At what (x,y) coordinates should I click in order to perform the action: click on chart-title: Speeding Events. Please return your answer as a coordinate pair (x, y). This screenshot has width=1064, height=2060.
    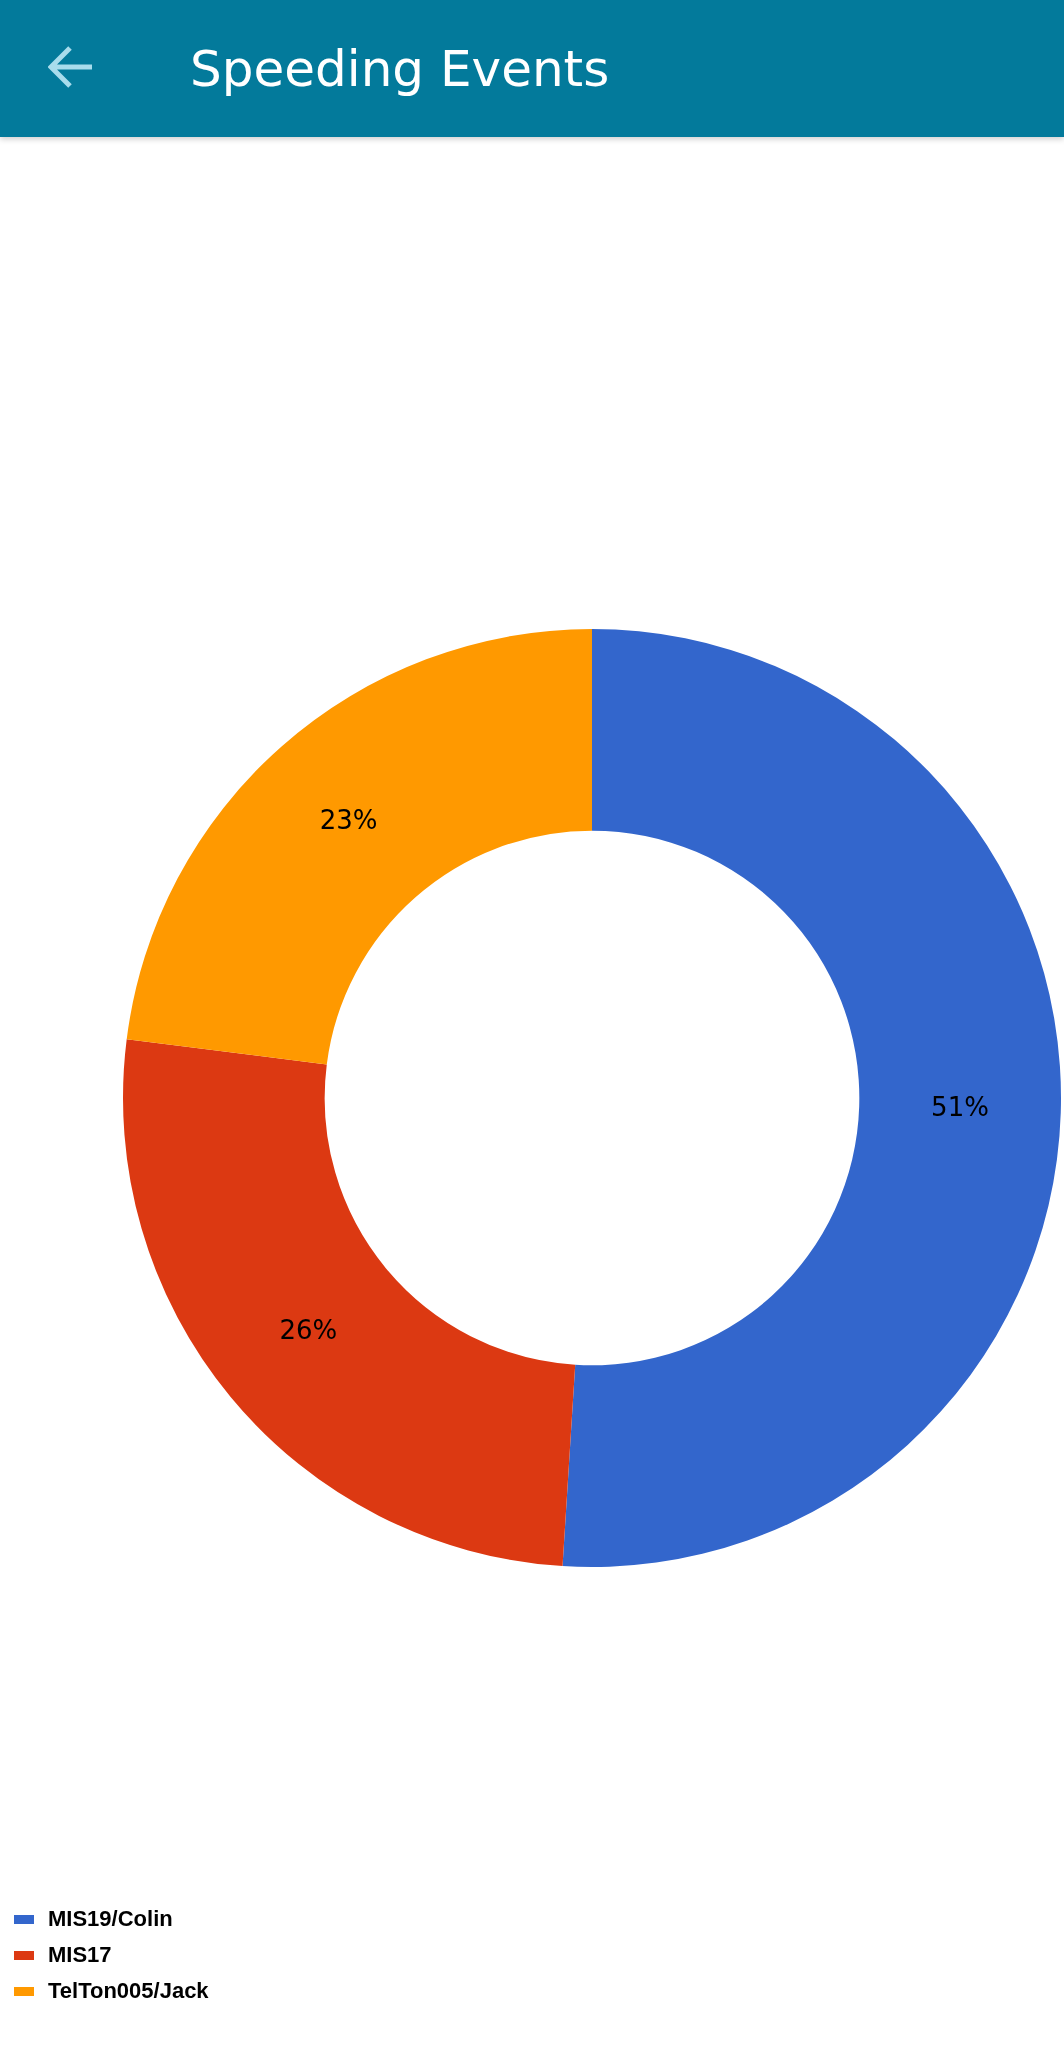
    Looking at the image, I should click on (400, 68).